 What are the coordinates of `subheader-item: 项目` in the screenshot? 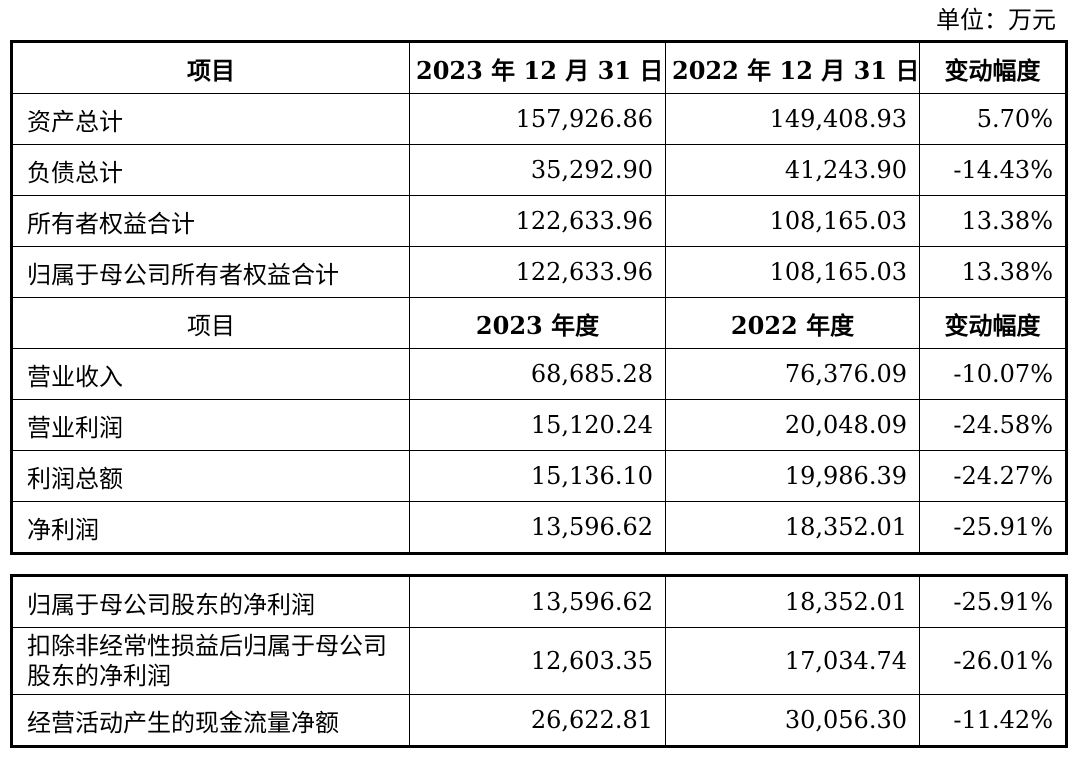 It's located at (210, 323).